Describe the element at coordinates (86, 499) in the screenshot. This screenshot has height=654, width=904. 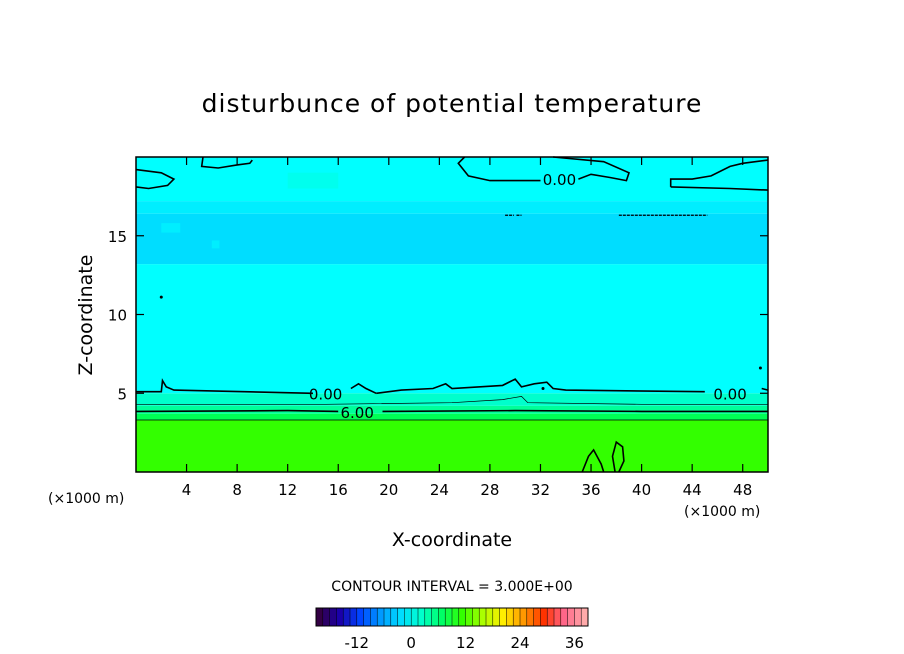
I see `y-axis-unit: (×1000 m)` at that location.